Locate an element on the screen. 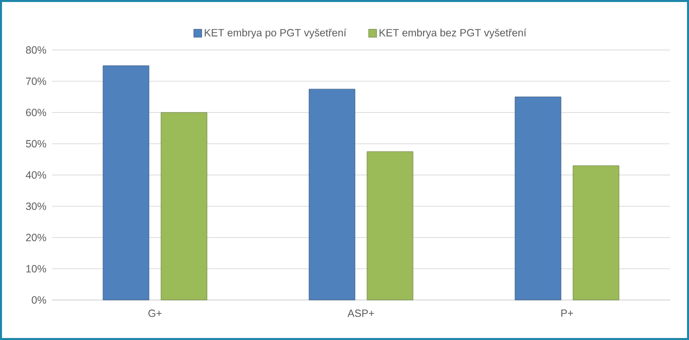  y-tick-label: 50% is located at coordinates (36, 144).